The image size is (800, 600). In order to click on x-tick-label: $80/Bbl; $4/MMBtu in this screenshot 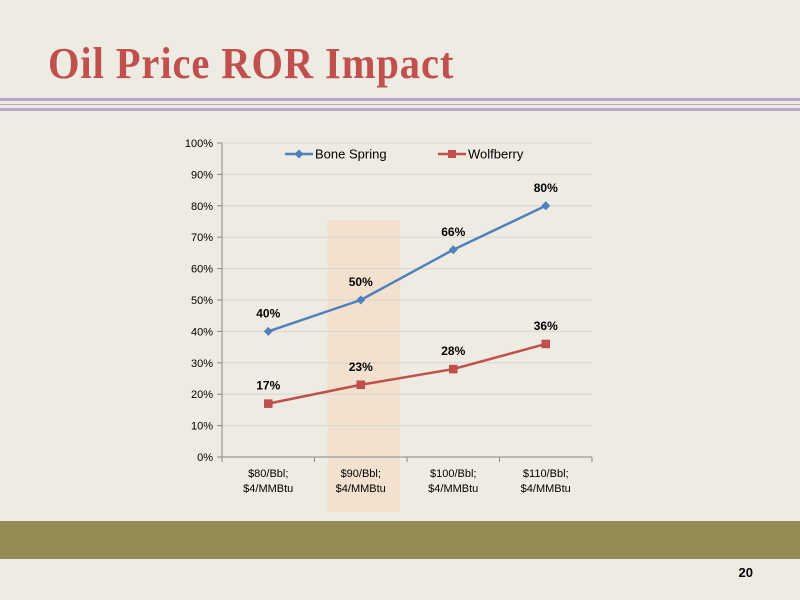, I will do `click(268, 481)`.